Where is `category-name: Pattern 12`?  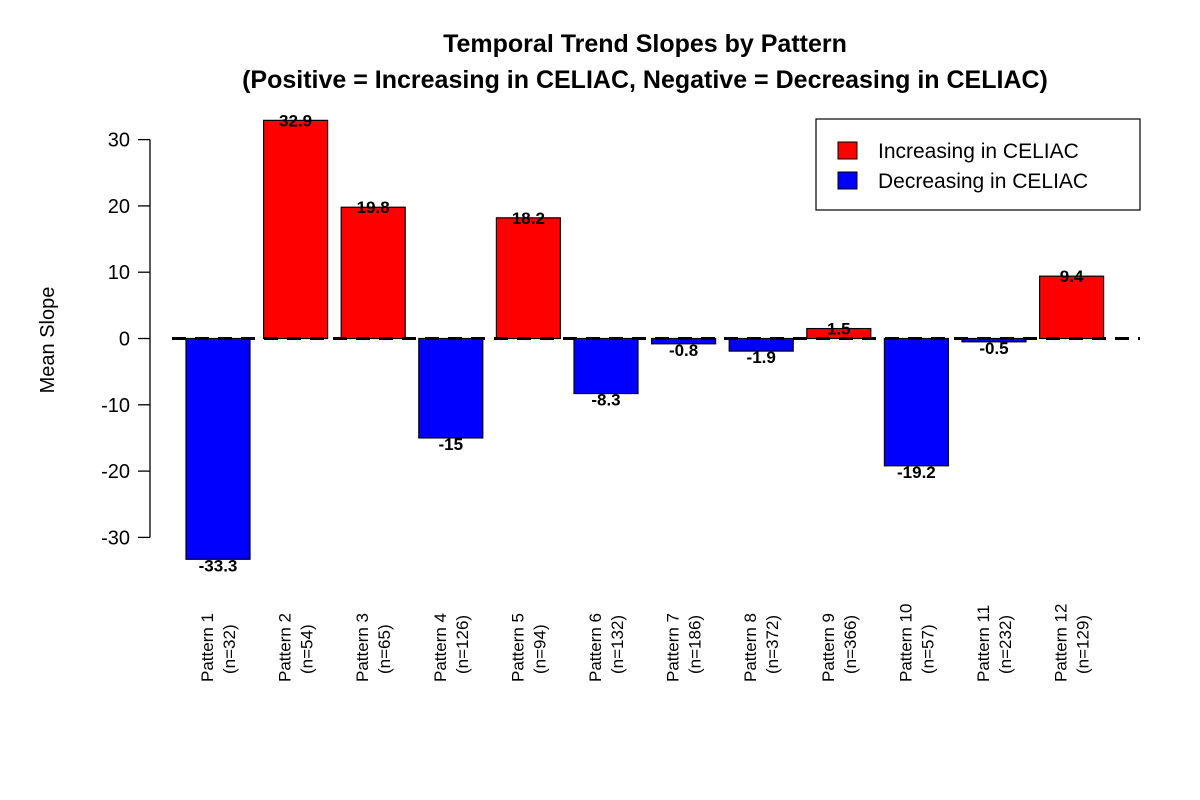
category-name: Pattern 12 is located at coordinates (1061, 643).